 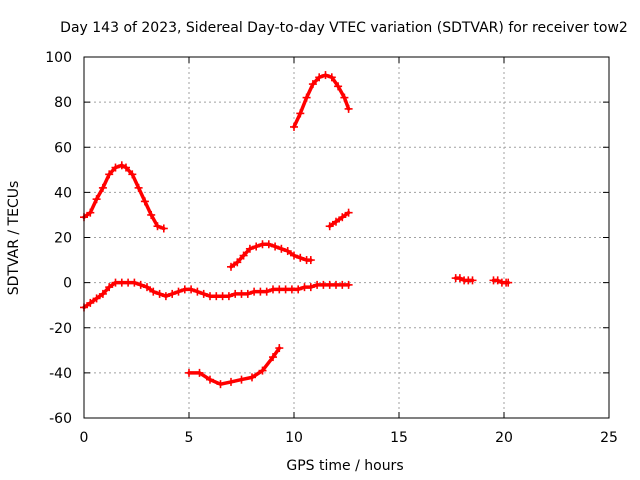 I want to click on x-axis-label: GPS time / hours, so click(x=344, y=466).